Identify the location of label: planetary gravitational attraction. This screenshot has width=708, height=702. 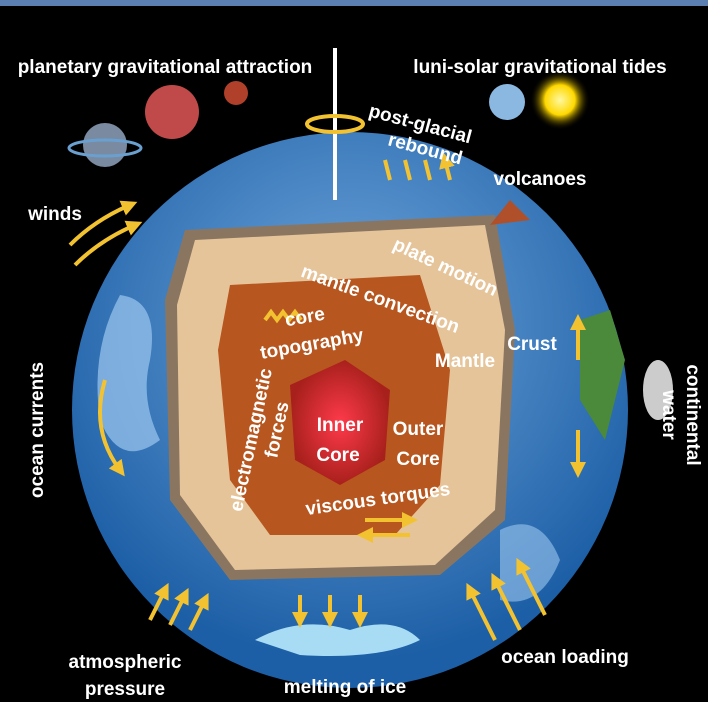
(165, 67).